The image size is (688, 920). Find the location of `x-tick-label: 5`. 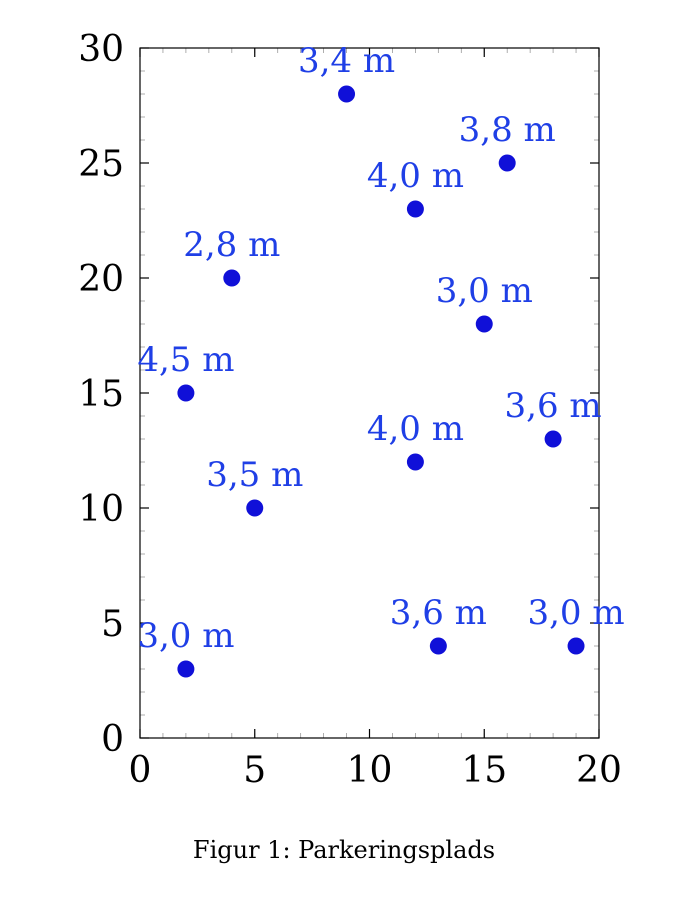

x-tick-label: 5 is located at coordinates (254, 770).